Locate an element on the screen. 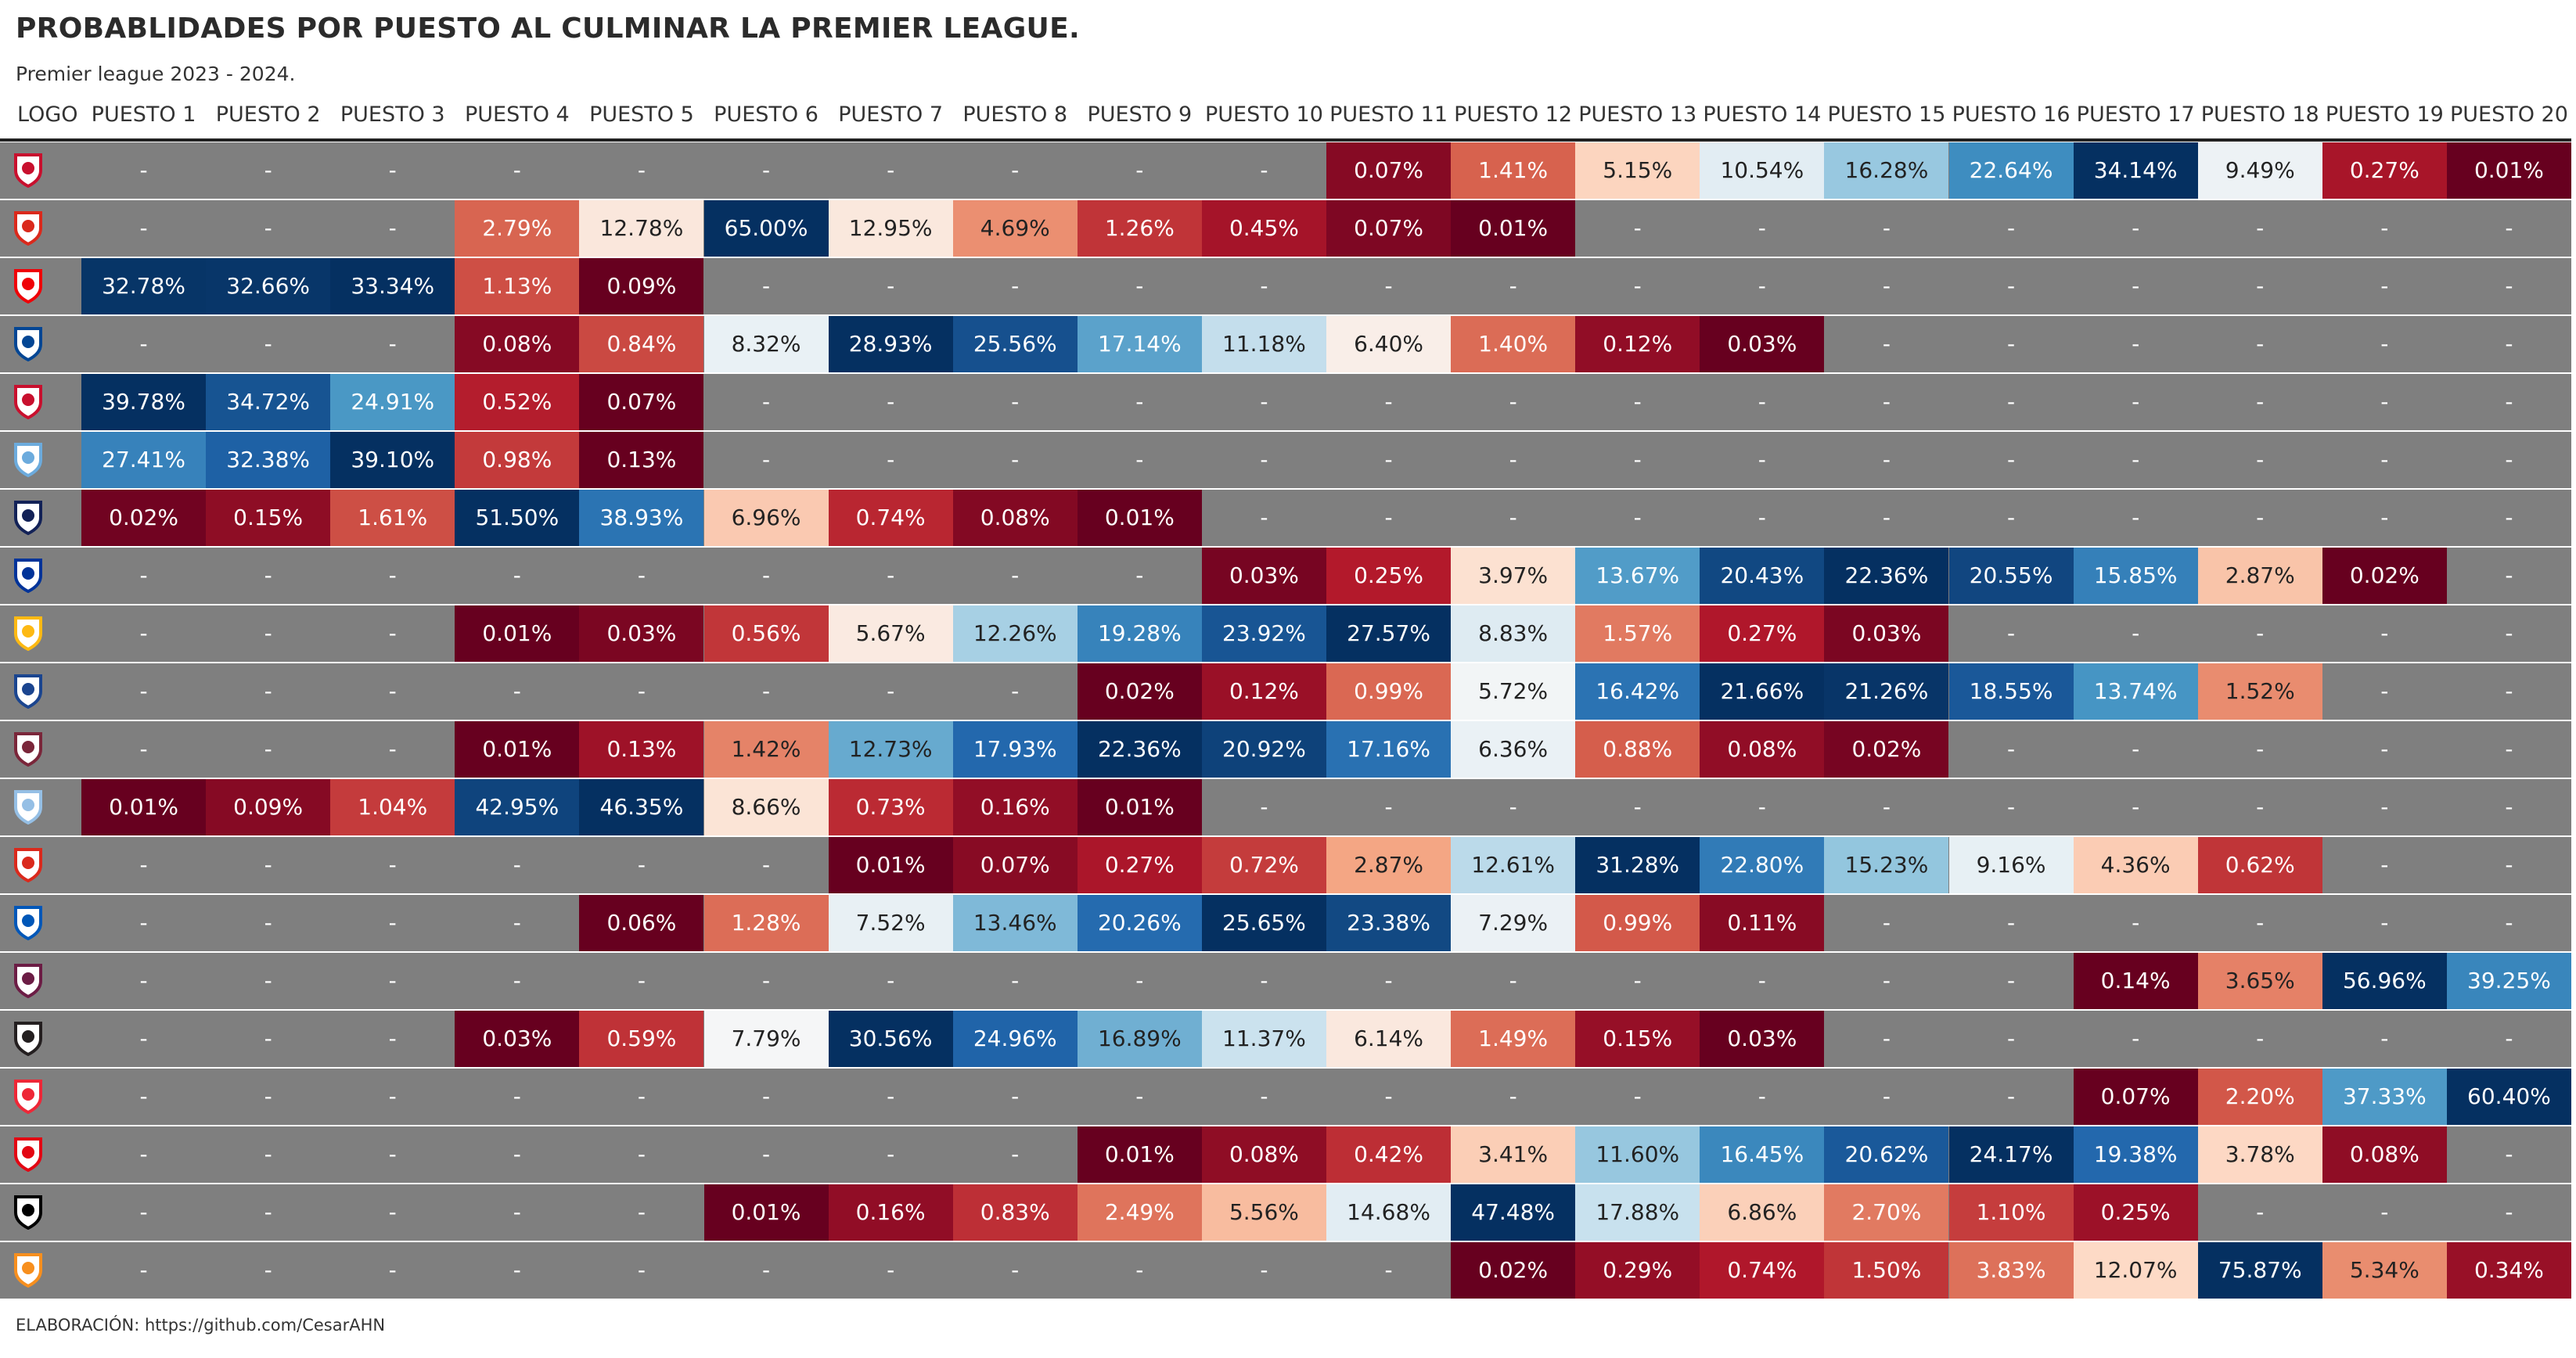 Image resolution: width=2576 pixels, height=1358 pixels. table-cell: 15.23% is located at coordinates (1886, 865).